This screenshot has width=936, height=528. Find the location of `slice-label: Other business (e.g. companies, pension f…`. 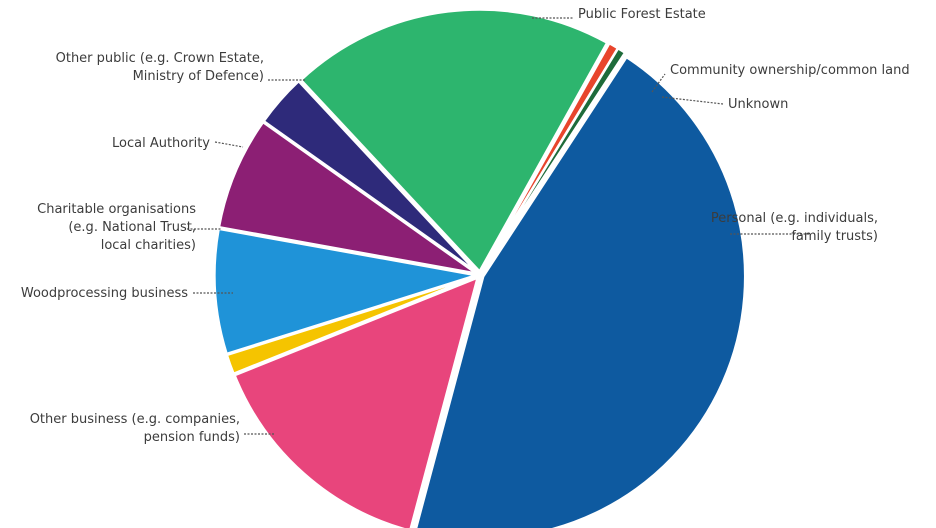

slice-label: Other business (e.g. companies, pension f… is located at coordinates (135, 428).